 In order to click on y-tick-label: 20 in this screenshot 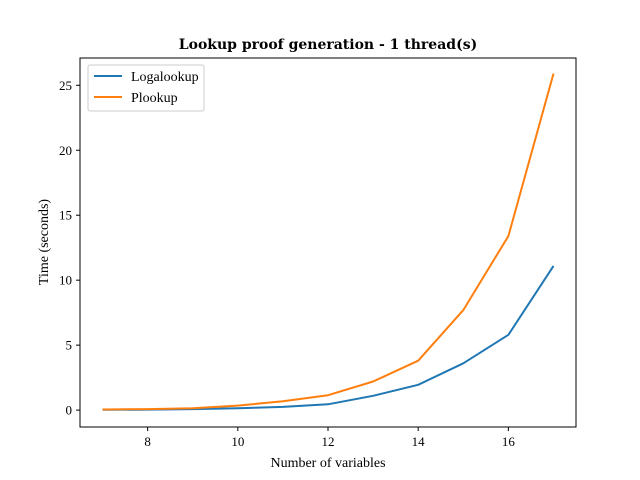, I will do `click(65, 150)`.